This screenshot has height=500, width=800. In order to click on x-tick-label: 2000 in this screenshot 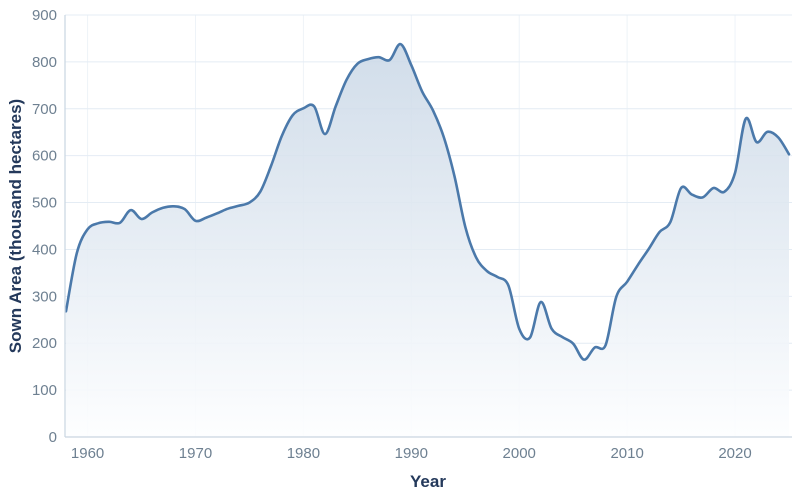, I will do `click(519, 453)`.